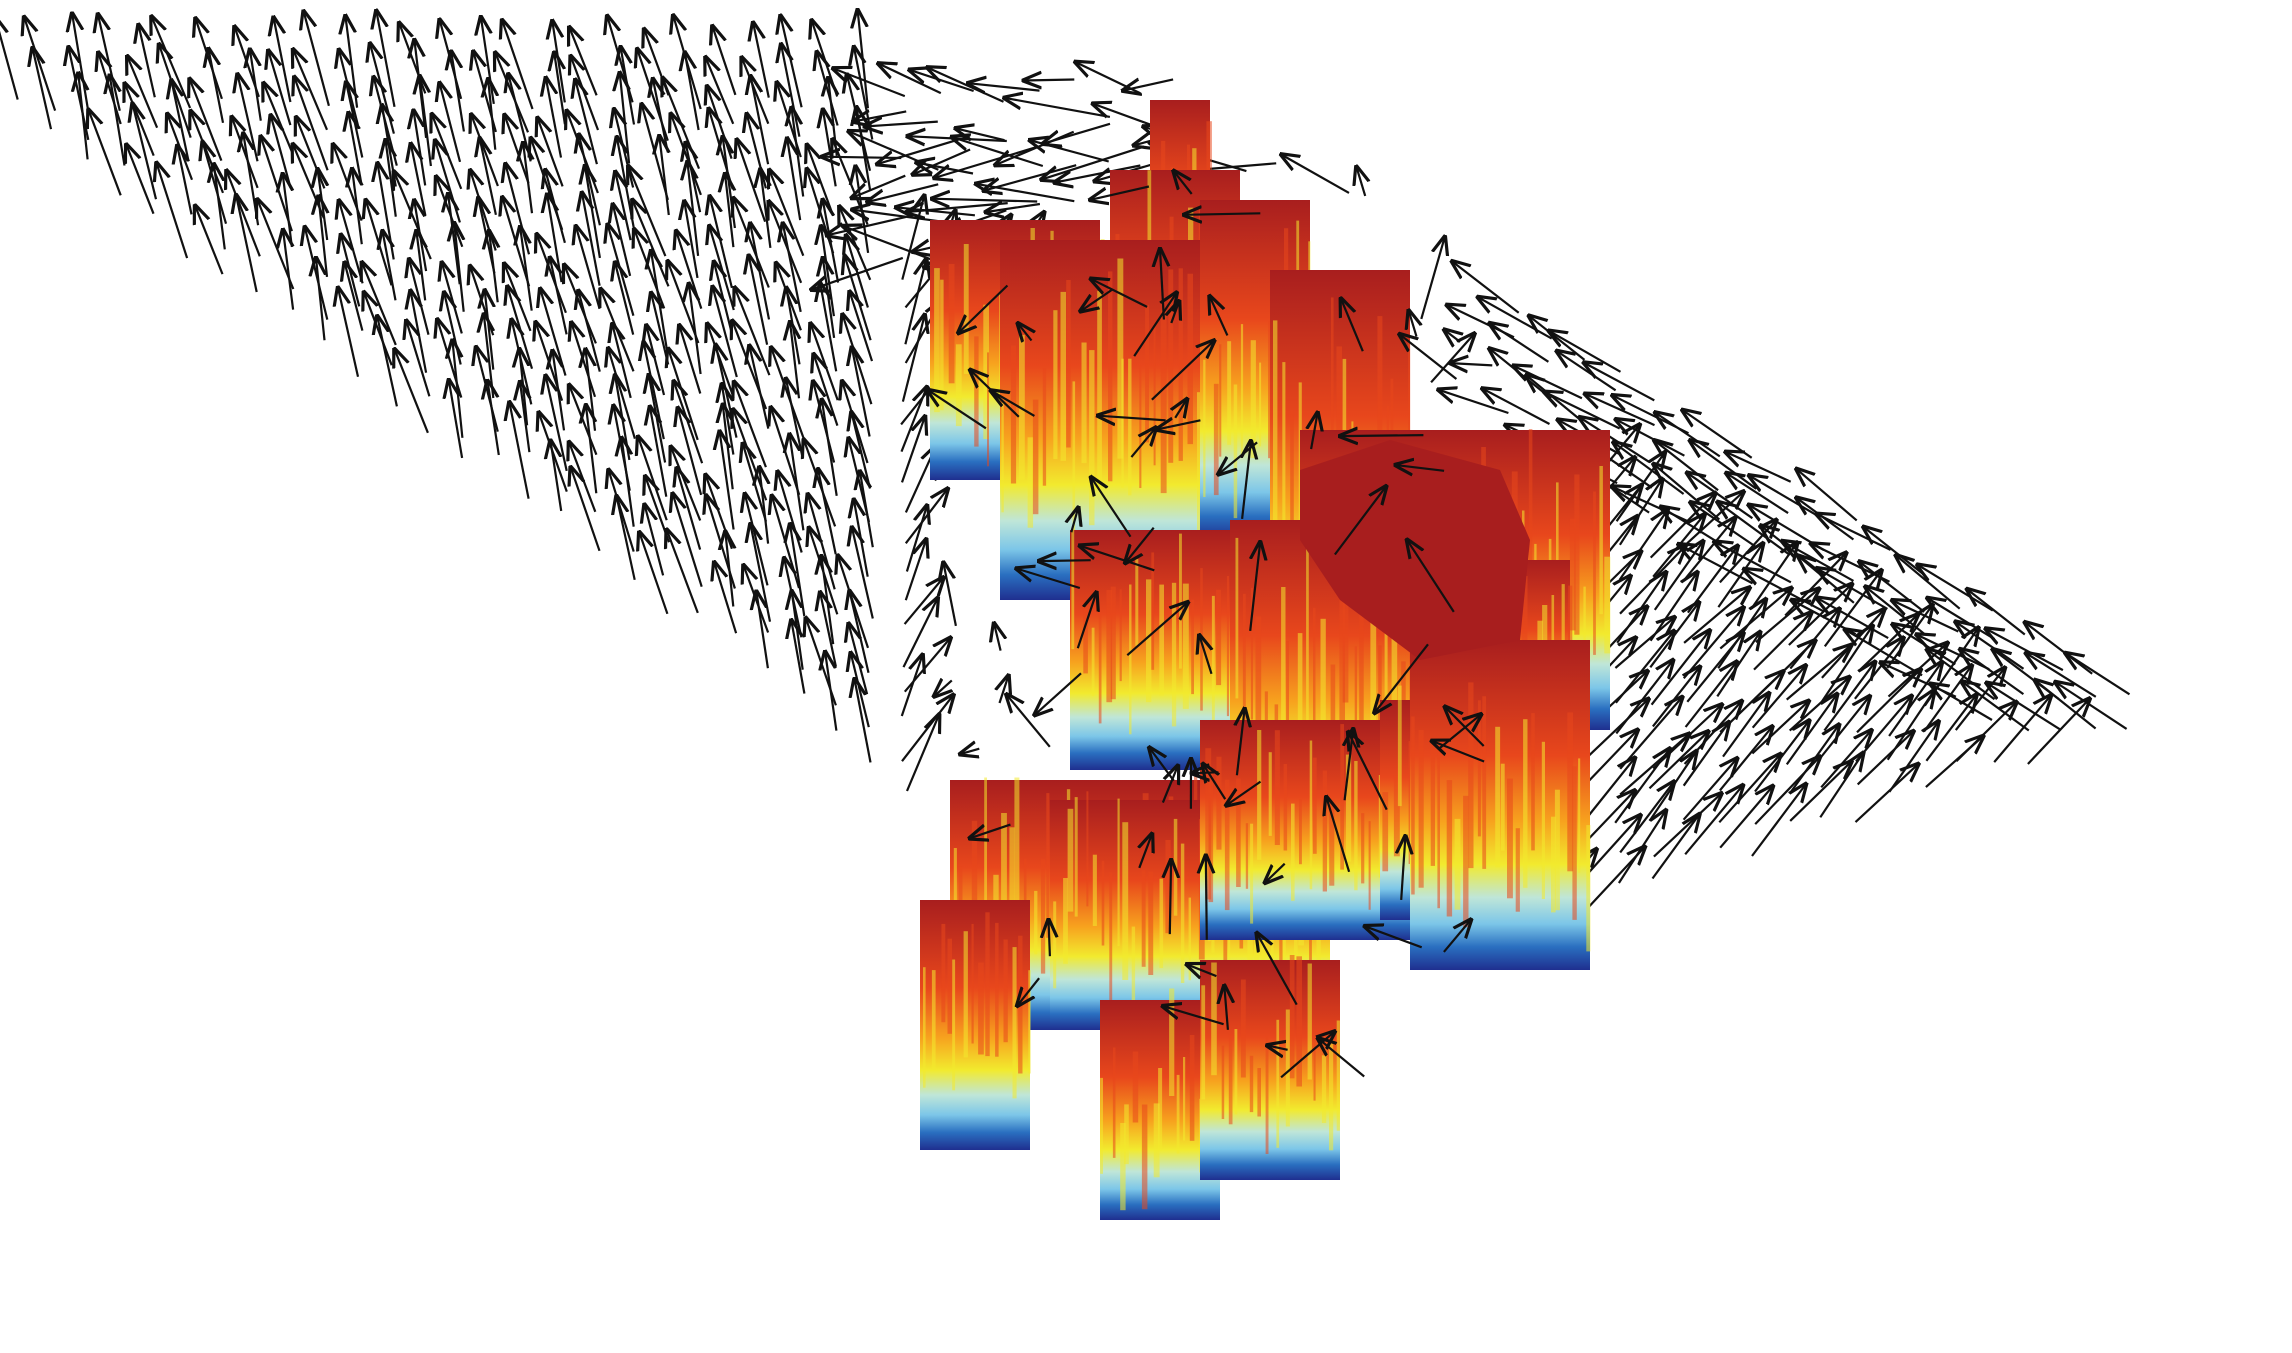 The height and width of the screenshot is (1353, 2292). What do you see at coordinates (1270, 1070) in the screenshot?
I see `surface-column` at bounding box center [1270, 1070].